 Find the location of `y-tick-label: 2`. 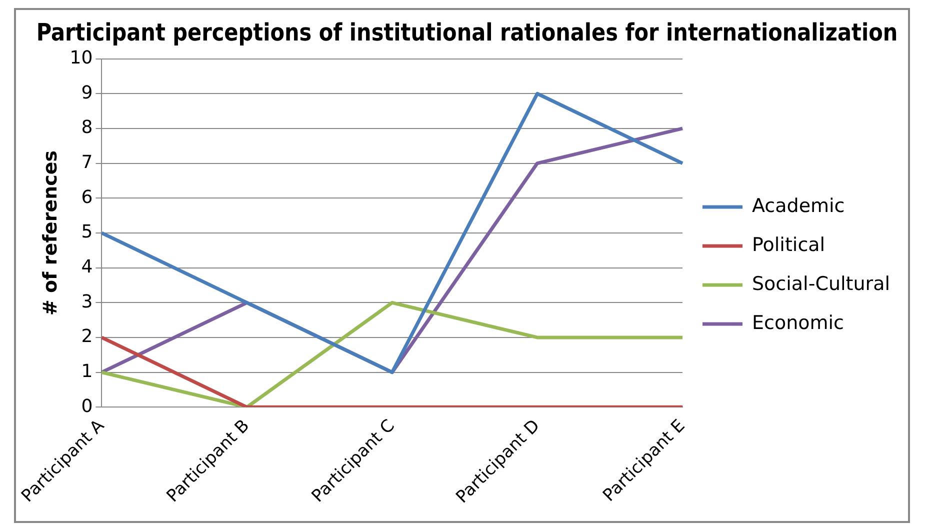

y-tick-label: 2 is located at coordinates (87, 337).